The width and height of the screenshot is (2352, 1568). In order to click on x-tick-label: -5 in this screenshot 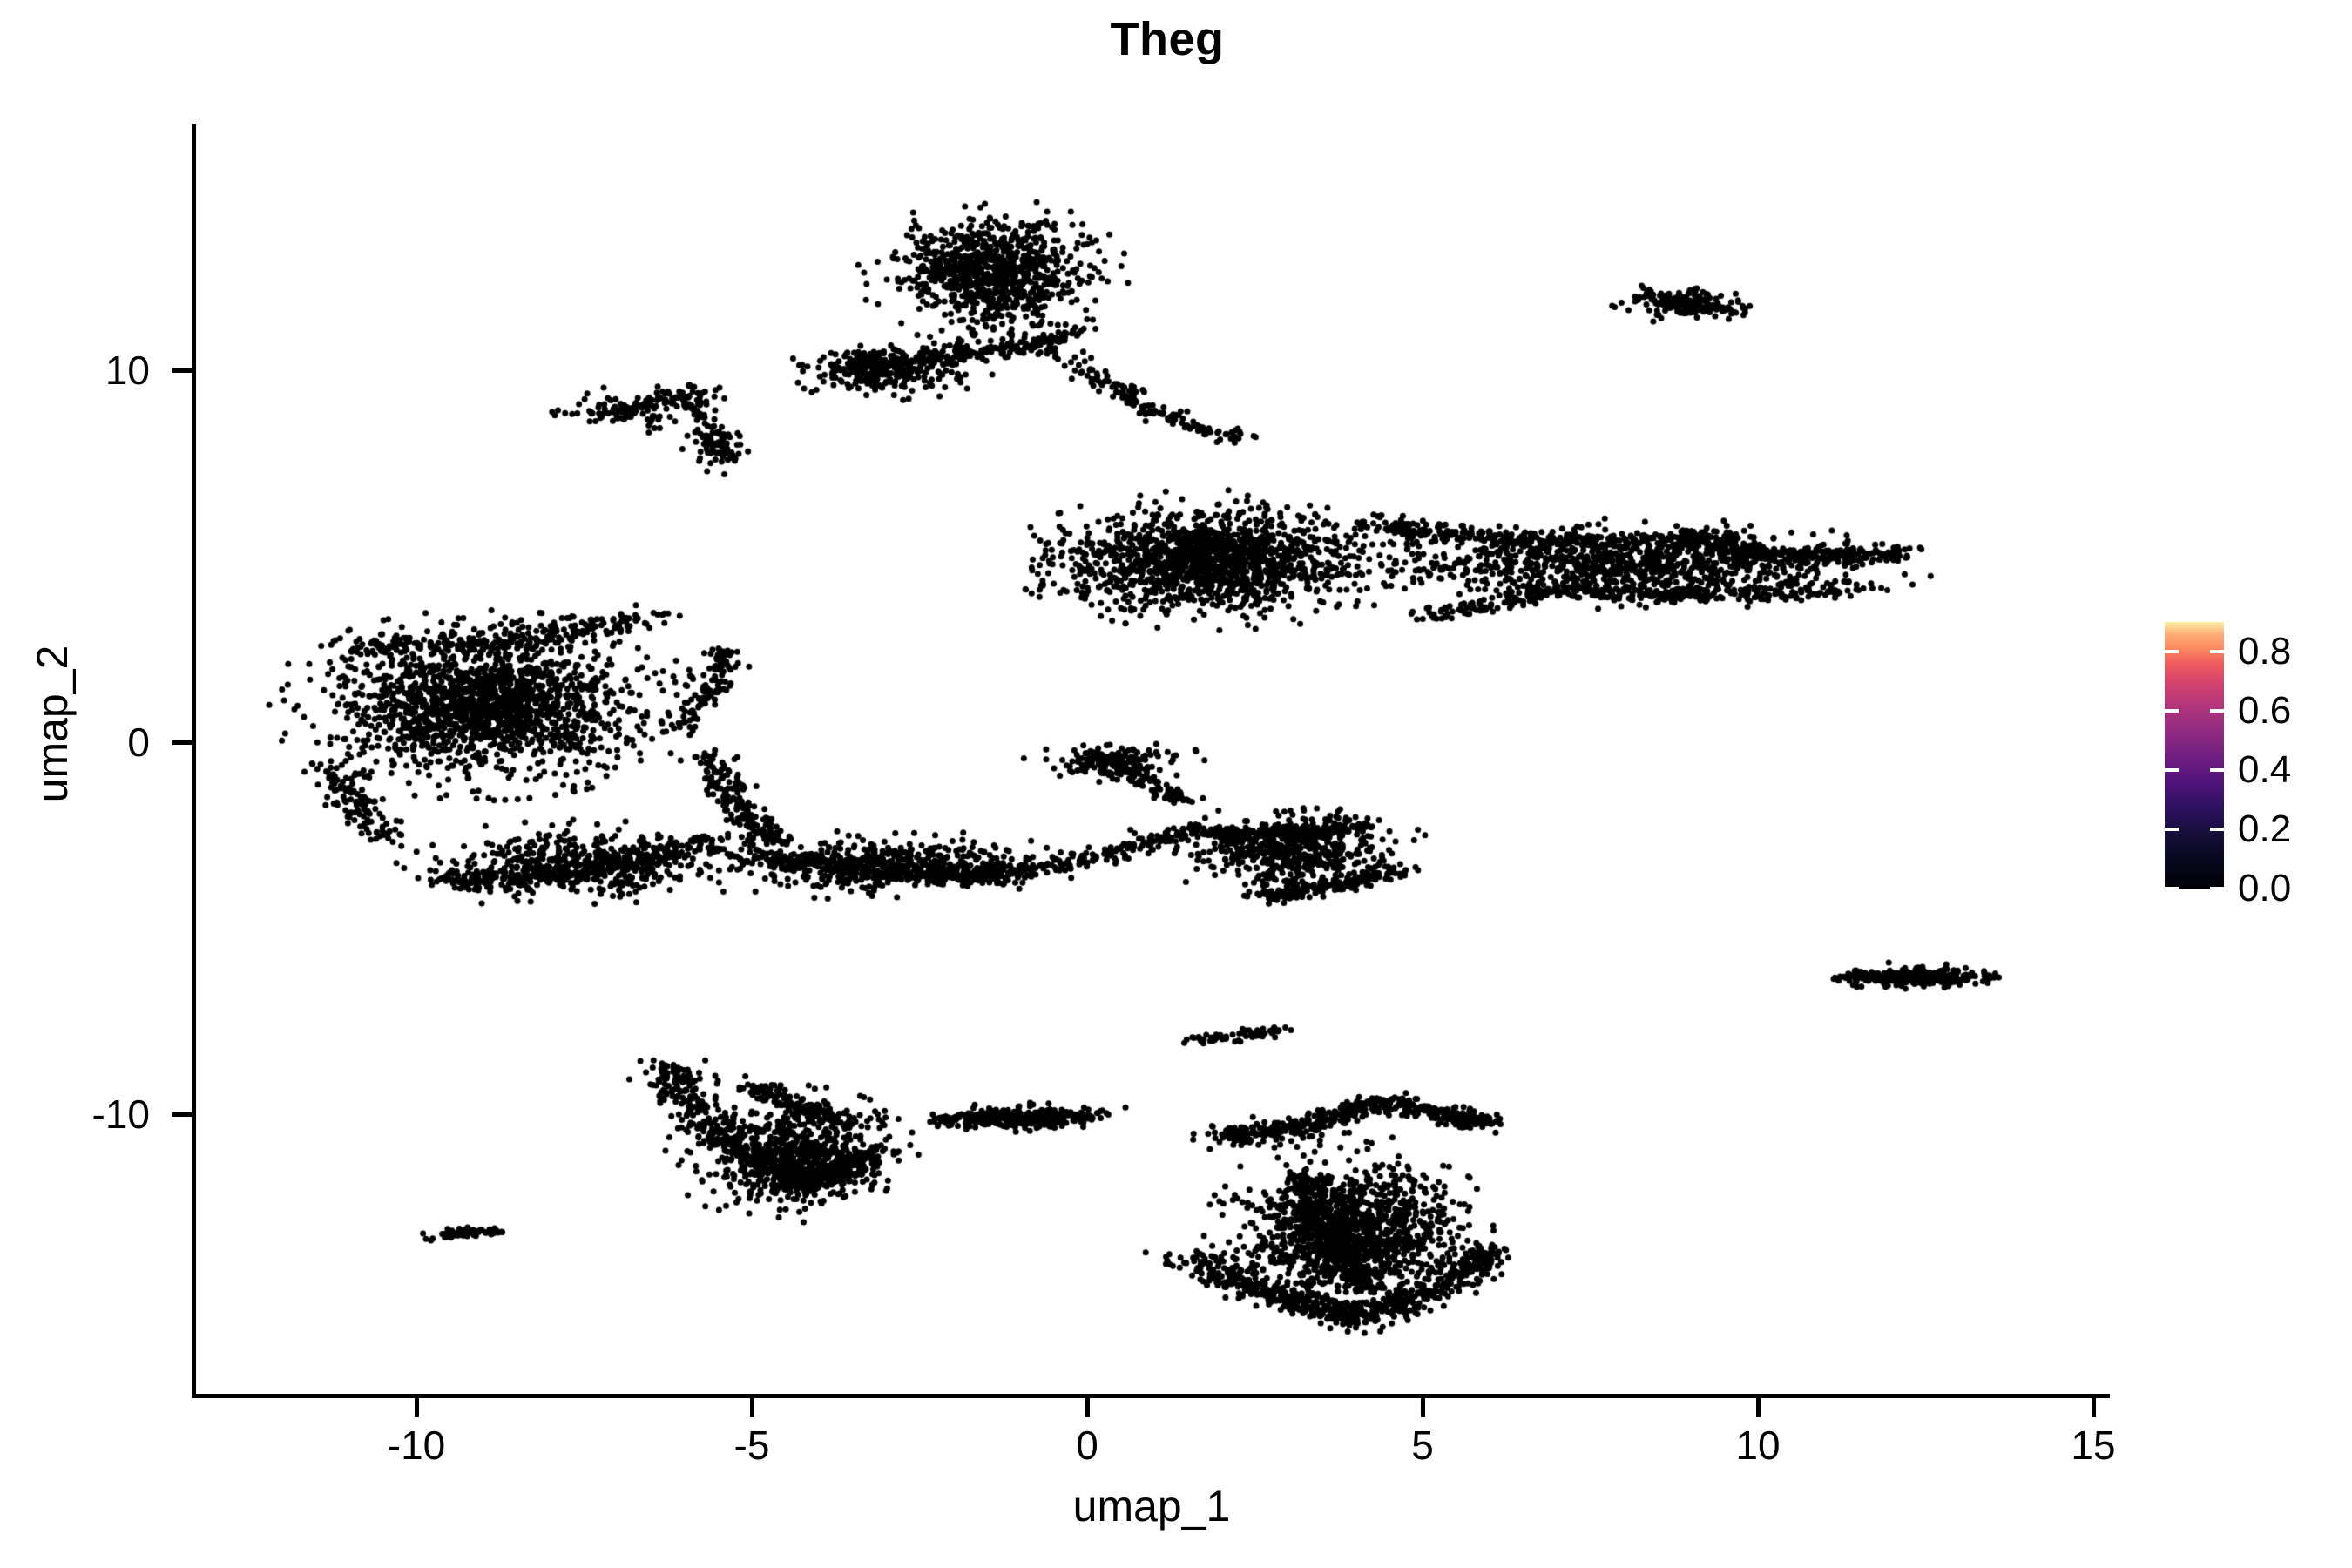, I will do `click(751, 1445)`.